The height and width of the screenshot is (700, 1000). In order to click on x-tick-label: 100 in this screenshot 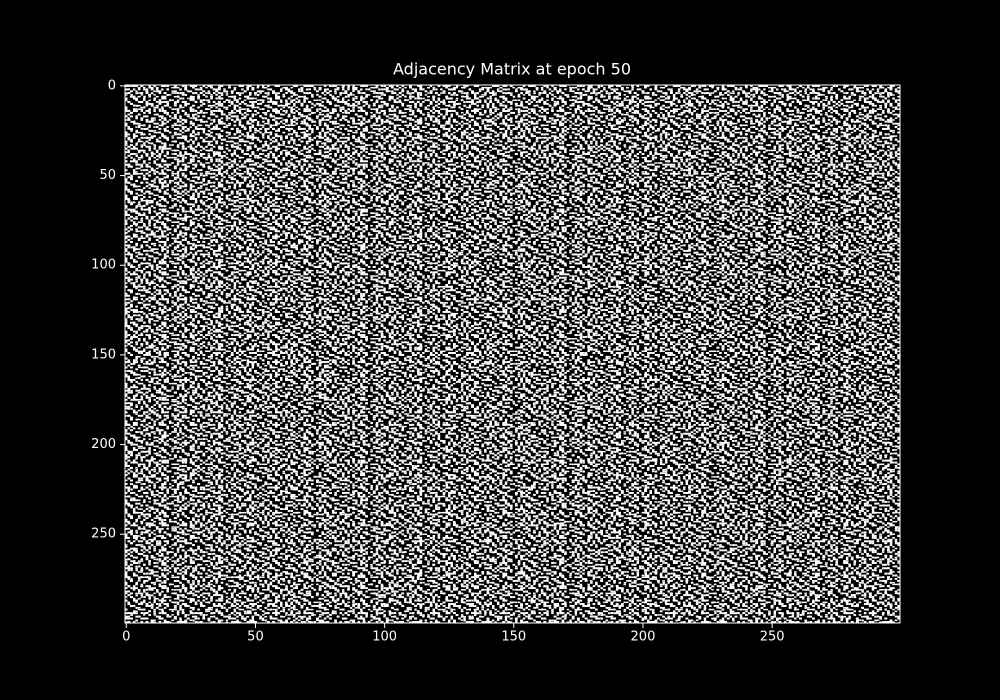, I will do `click(384, 637)`.